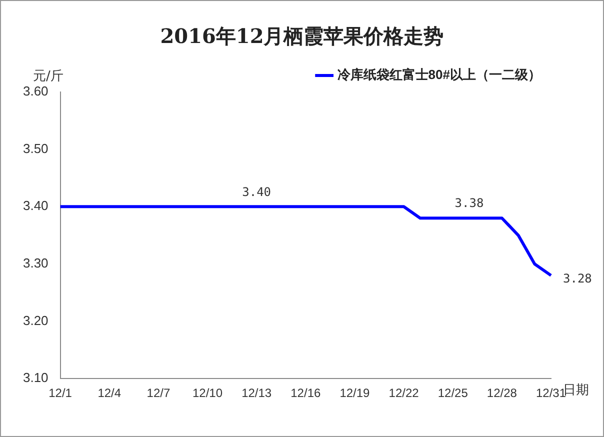 The height and width of the screenshot is (437, 604). What do you see at coordinates (35, 91) in the screenshot?
I see `y-tick-label: 3.60` at bounding box center [35, 91].